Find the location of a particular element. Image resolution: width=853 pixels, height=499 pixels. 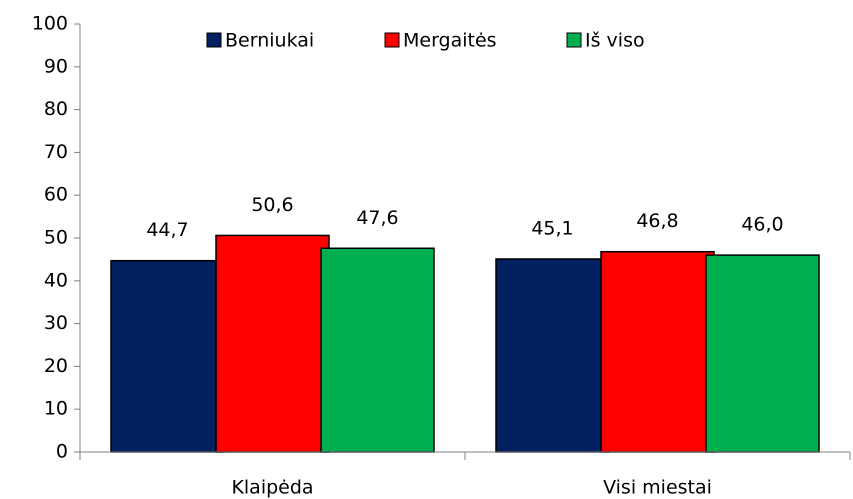

y-tick-label: 20 is located at coordinates (56, 366).